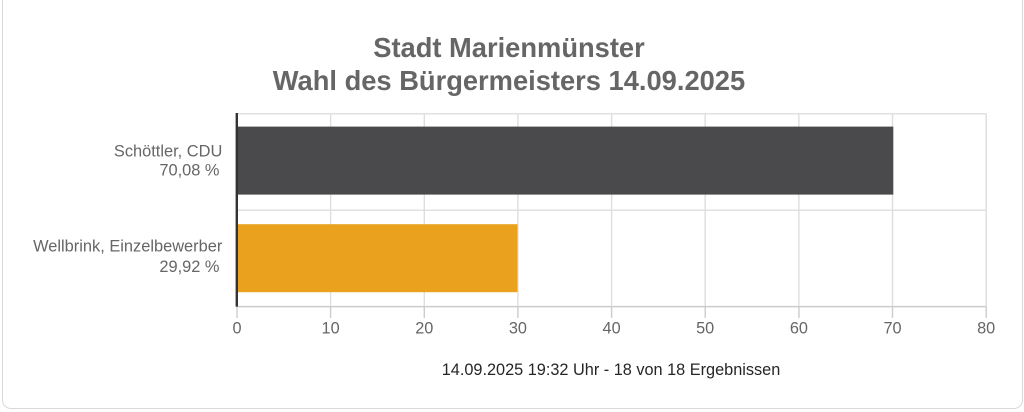 Image resolution: width=1024 pixels, height=412 pixels. Describe the element at coordinates (128, 246) in the screenshot. I see `svg-text: Wellbrink, Einzelbewerber` at that location.